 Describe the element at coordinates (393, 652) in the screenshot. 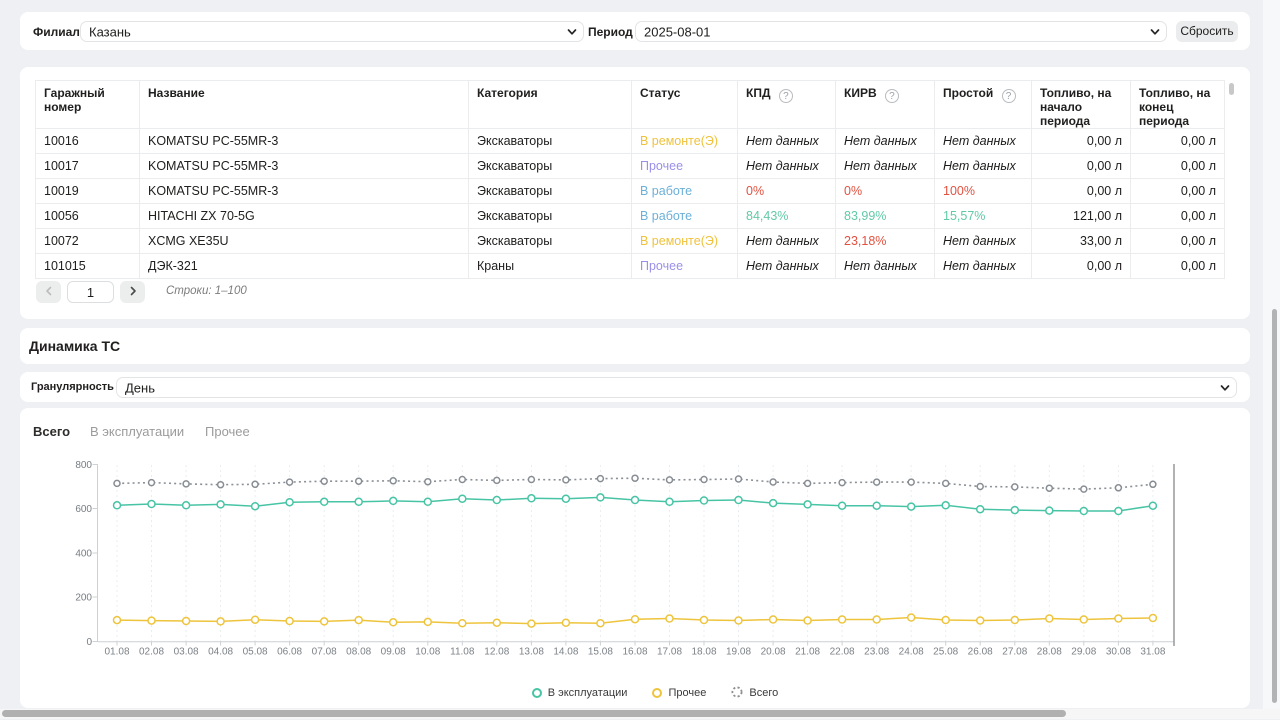

I see `svg-text: 09.08` at that location.